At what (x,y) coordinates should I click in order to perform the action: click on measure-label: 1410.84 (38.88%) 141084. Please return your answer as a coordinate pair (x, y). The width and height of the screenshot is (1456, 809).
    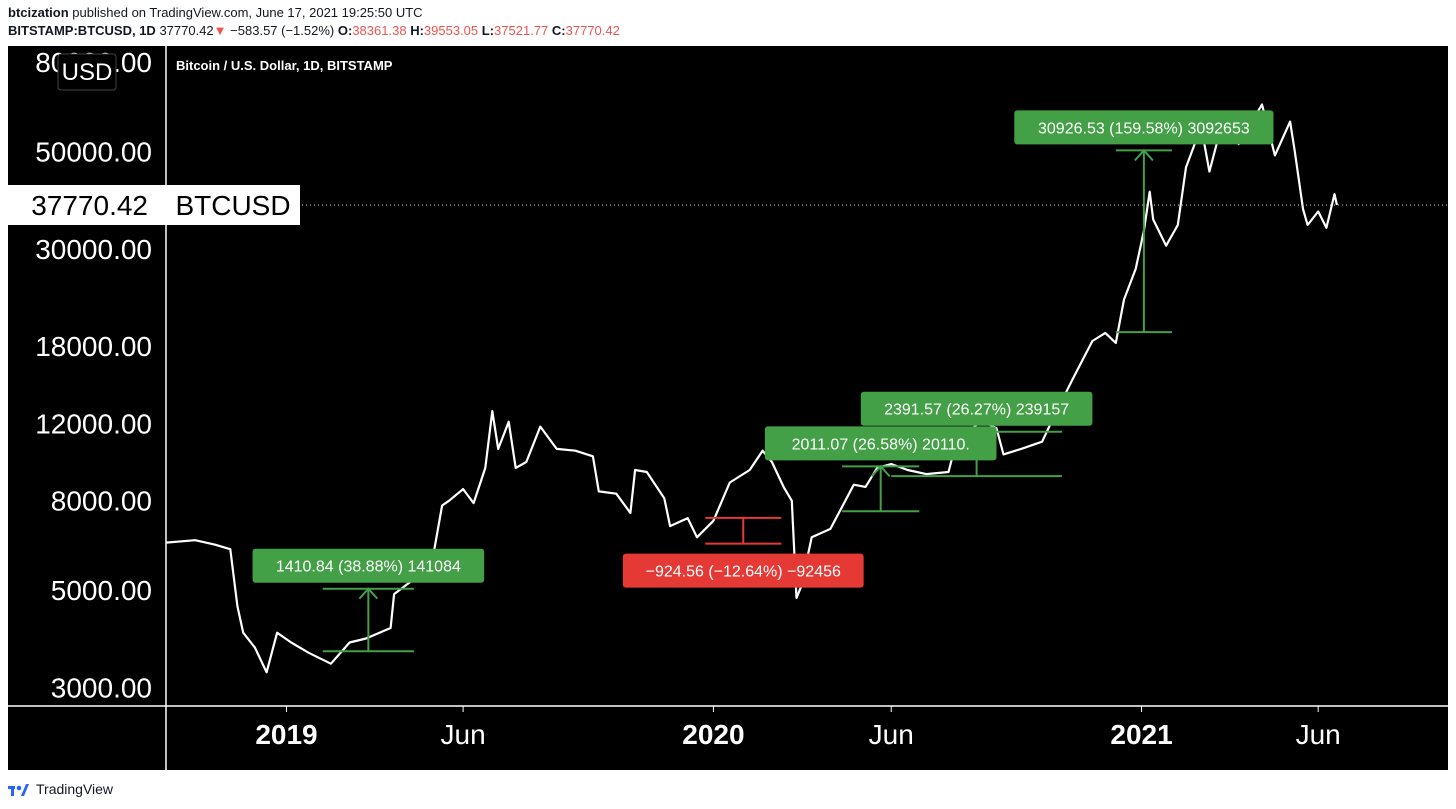
    Looking at the image, I should click on (368, 567).